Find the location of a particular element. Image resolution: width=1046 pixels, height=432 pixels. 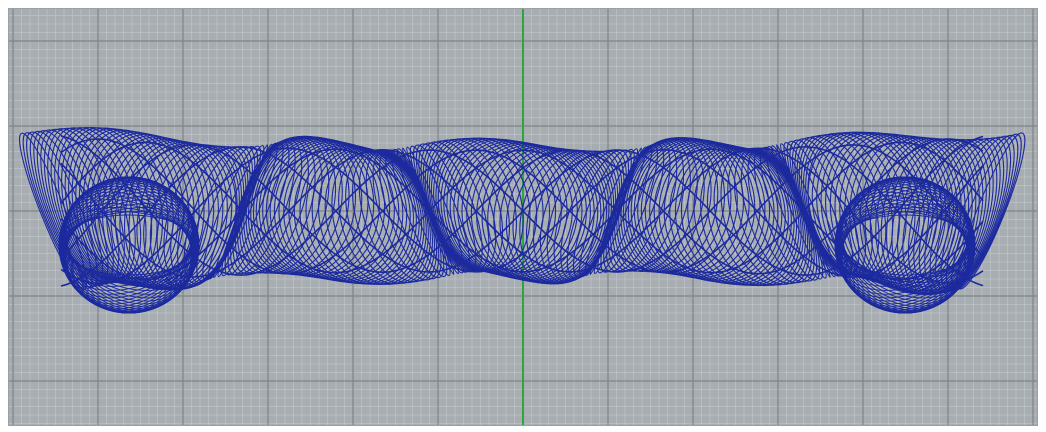

lobe-left-outer is located at coordinates (129, 245).